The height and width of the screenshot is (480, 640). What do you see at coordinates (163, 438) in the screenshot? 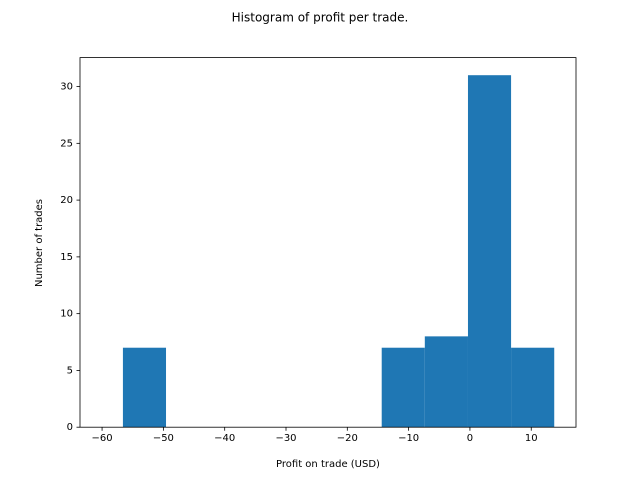
I see `x-tick-label: −50` at bounding box center [163, 438].